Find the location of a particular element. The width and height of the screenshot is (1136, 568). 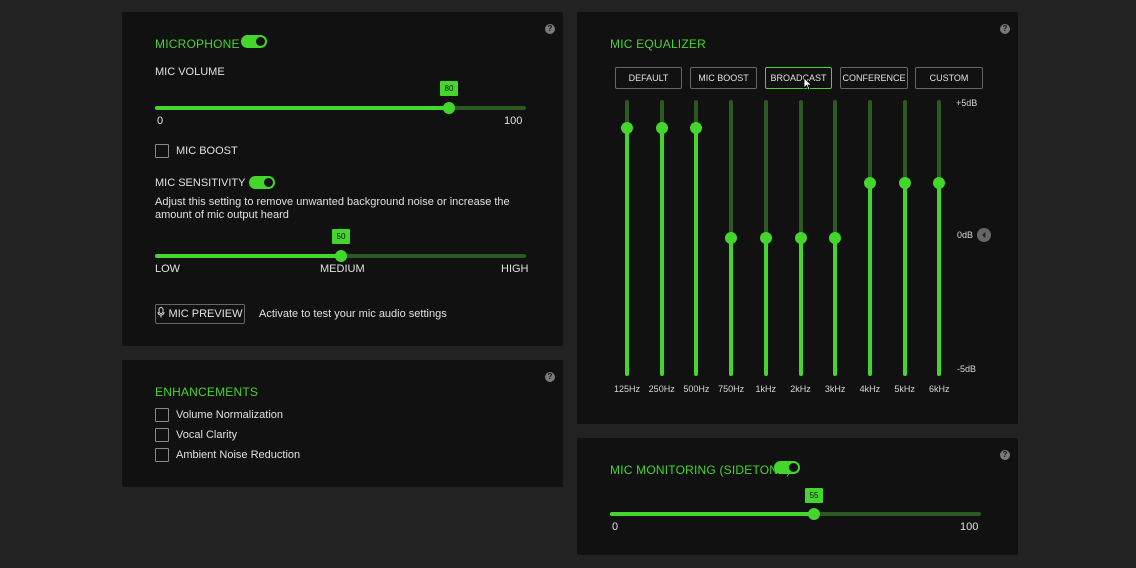

sidetone-min-label: 0 is located at coordinates (615, 527).